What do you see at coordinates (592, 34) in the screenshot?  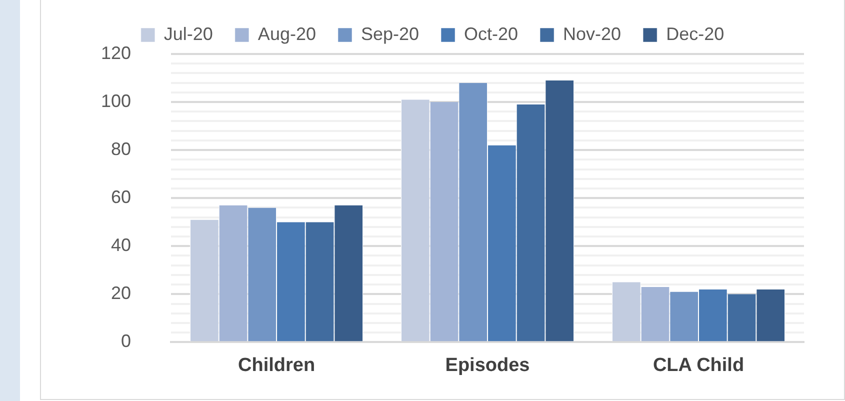 I see `legend-label: Nov-20` at bounding box center [592, 34].